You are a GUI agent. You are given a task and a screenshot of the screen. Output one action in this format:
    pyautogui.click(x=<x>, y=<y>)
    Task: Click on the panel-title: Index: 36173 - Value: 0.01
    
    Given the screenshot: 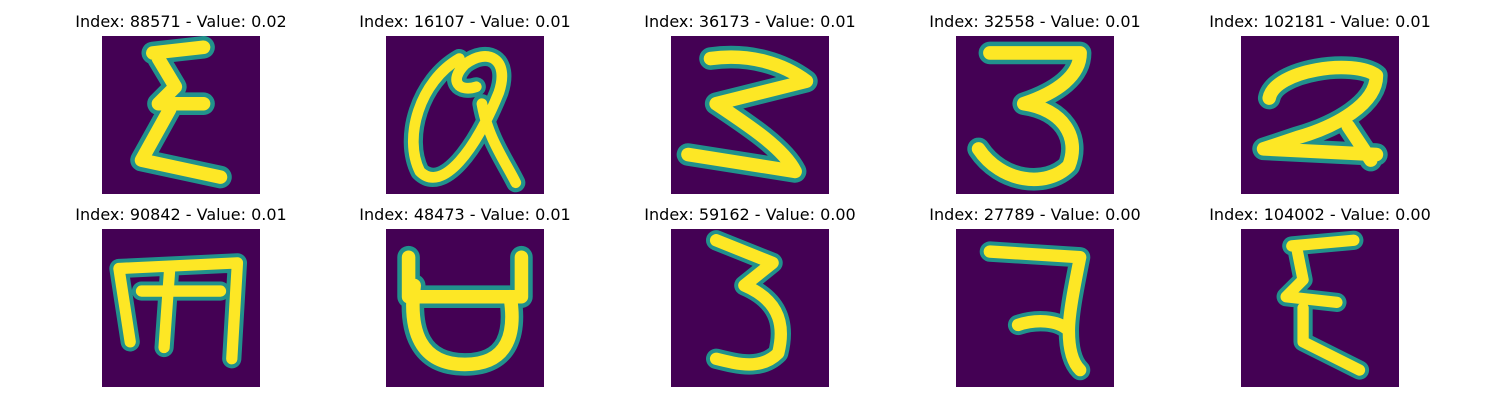 What is the action you would take?
    pyautogui.click(x=750, y=21)
    